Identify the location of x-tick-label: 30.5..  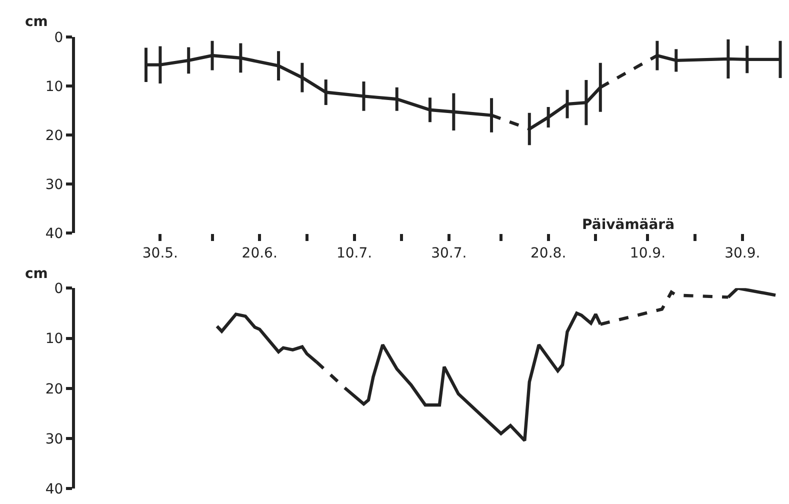
(160, 254).